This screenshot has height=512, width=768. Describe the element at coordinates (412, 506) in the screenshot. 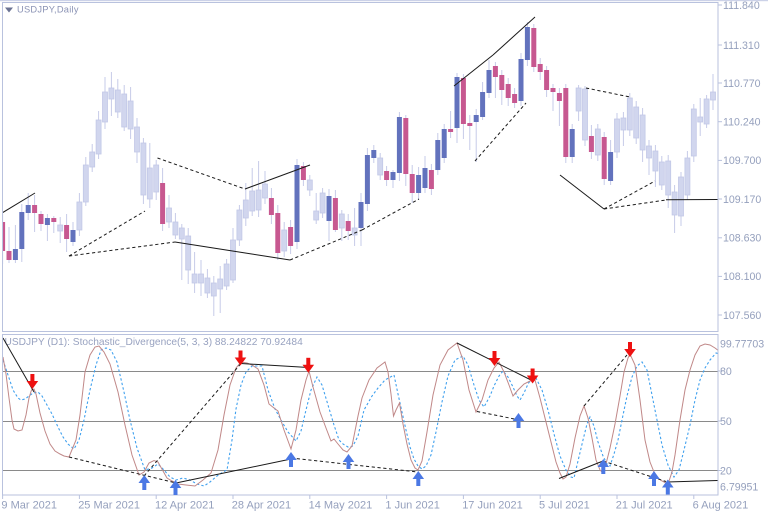

I see `svg-text: 1 Jun 2021` at that location.